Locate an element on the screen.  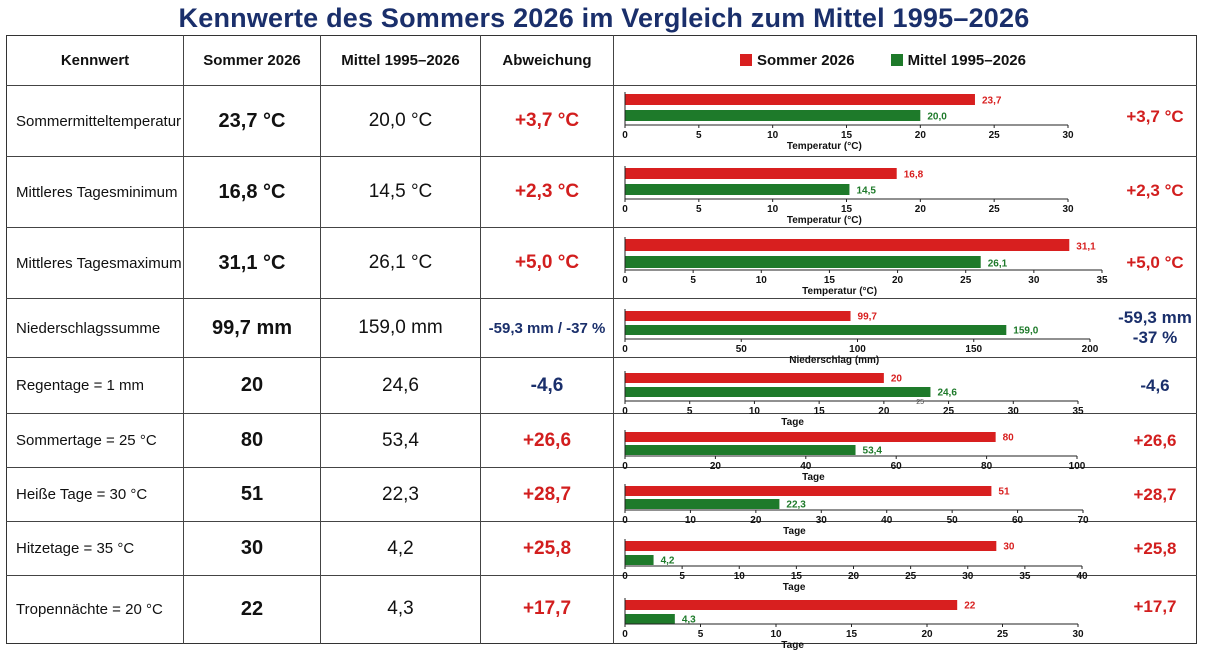
row-mittel-value: 14,5 °C is located at coordinates (400, 191).